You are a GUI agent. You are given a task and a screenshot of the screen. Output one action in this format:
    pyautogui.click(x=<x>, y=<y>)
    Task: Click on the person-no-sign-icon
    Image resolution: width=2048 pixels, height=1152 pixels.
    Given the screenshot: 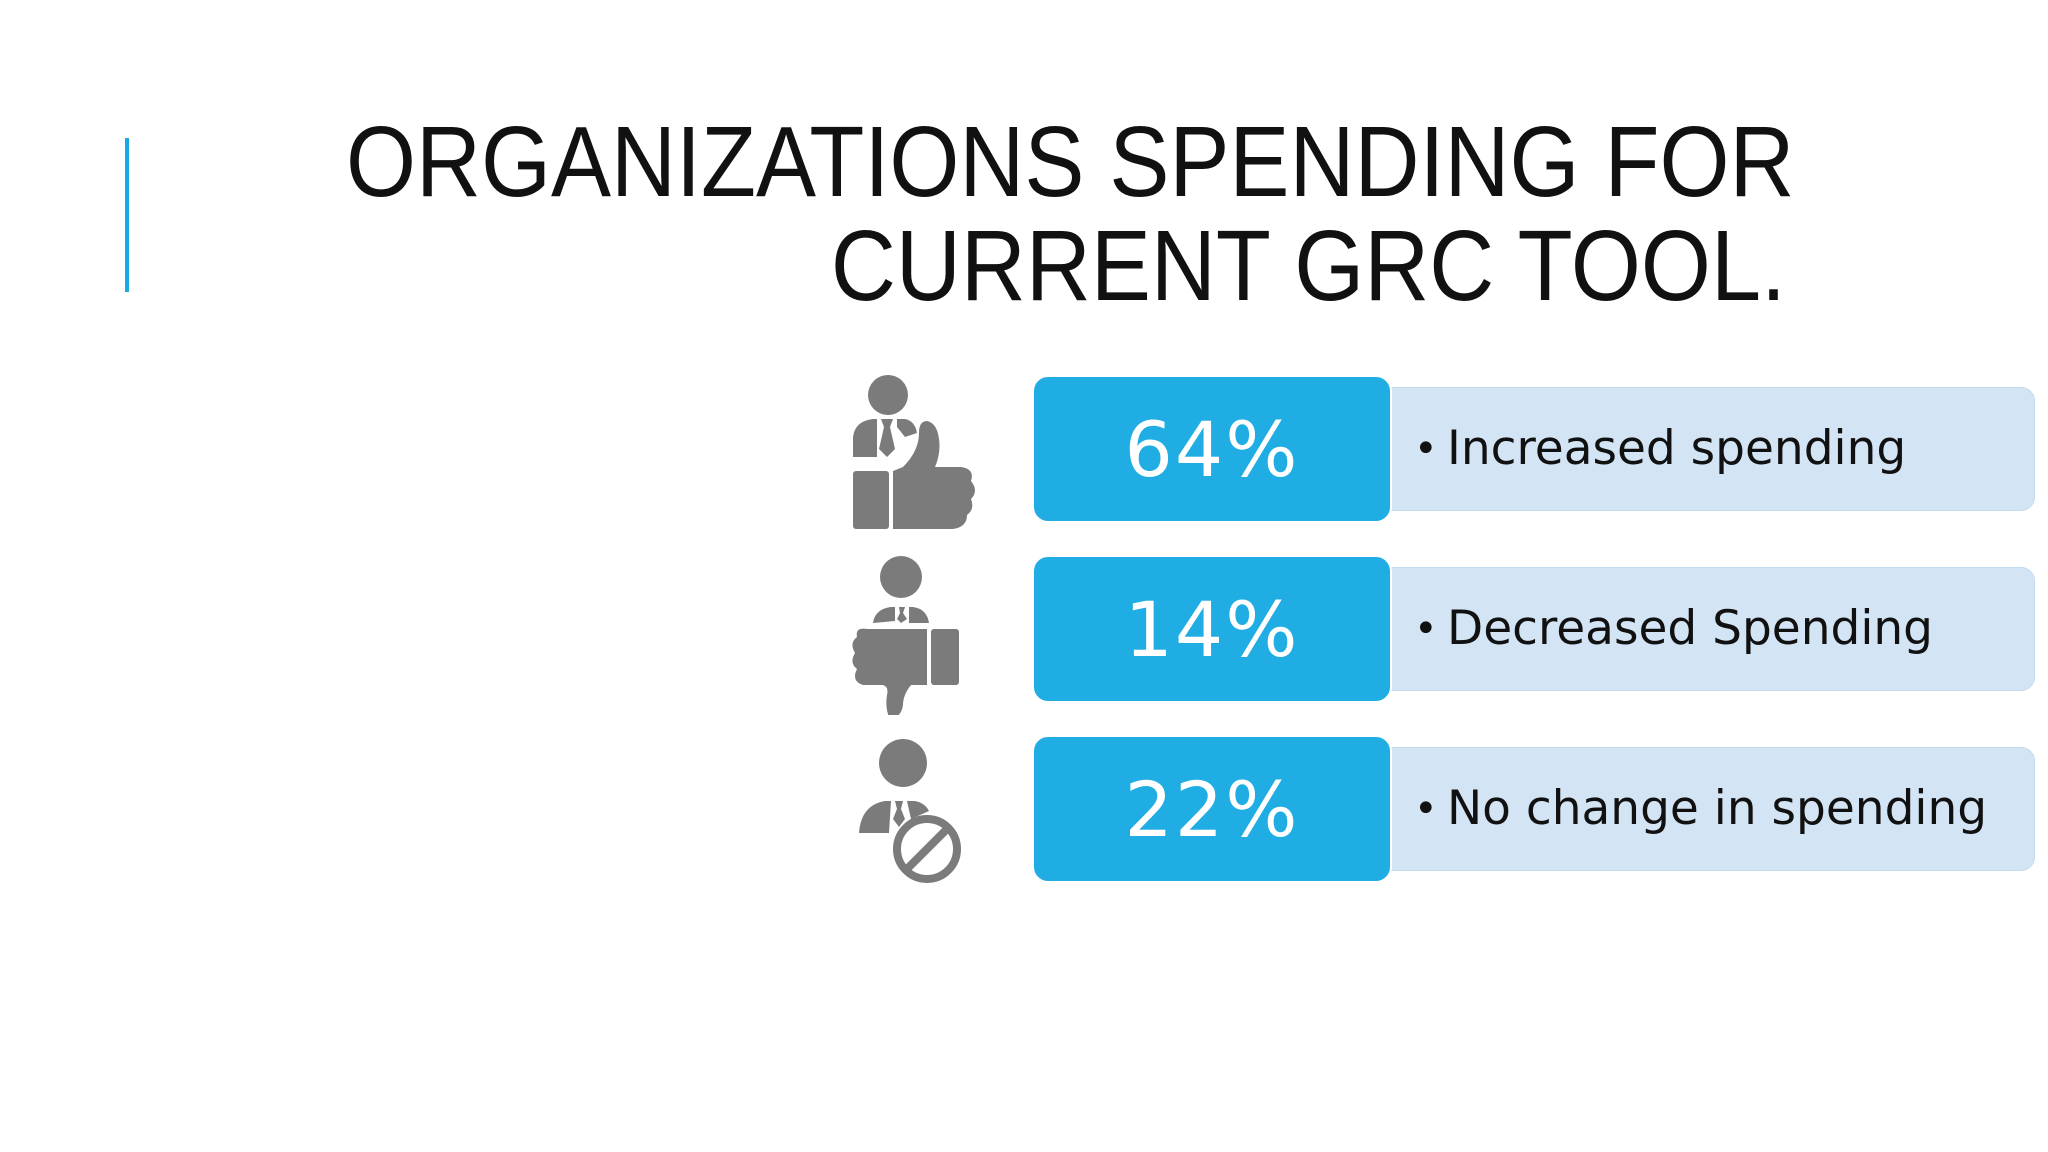 What is the action you would take?
    pyautogui.click(x=915, y=815)
    